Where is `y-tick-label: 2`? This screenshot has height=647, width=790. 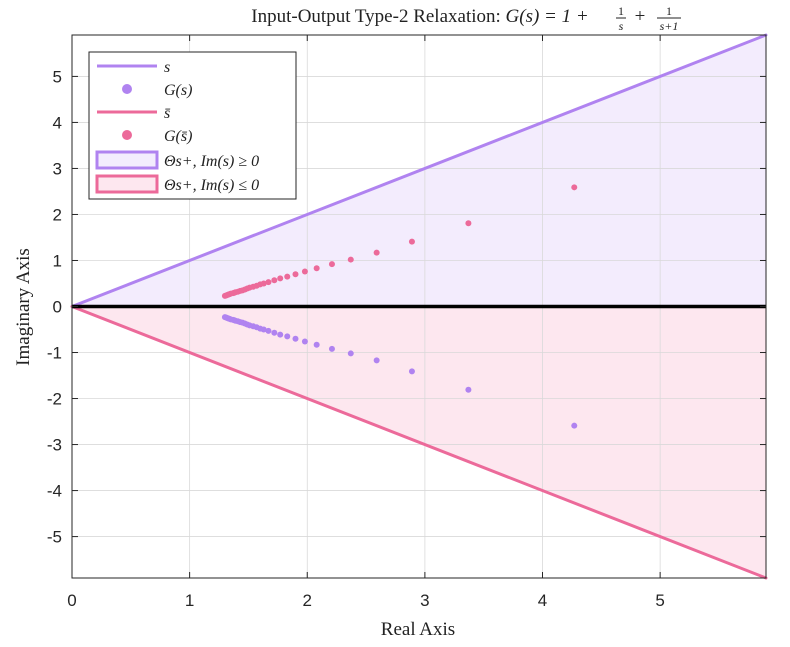 y-tick-label: 2 is located at coordinates (57, 214).